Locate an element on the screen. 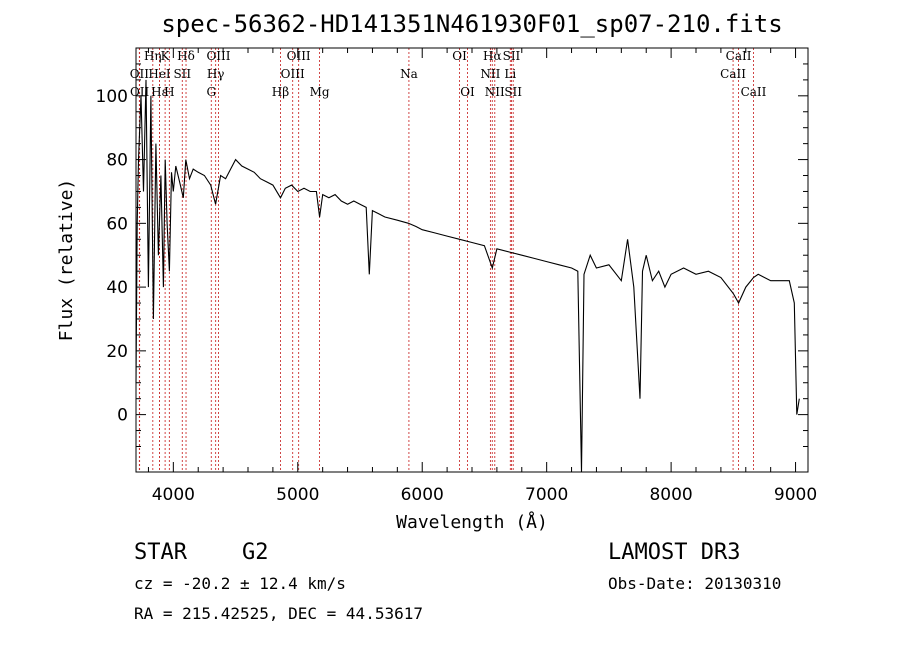 This screenshot has width=900, height=649. object-class: STAR is located at coordinates (160, 552).